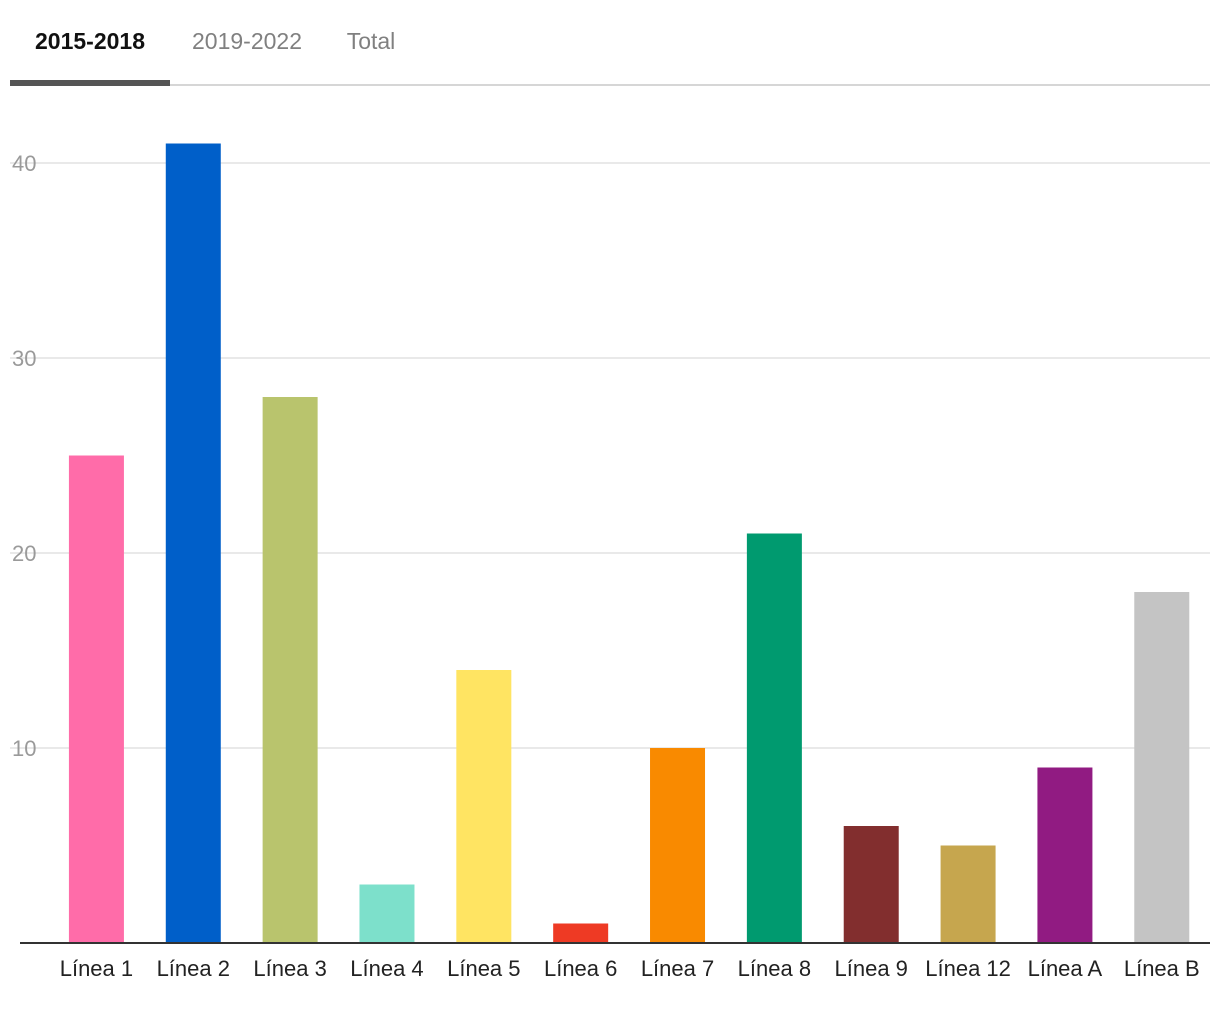 This screenshot has width=1220, height=1020. Describe the element at coordinates (96, 968) in the screenshot. I see `x-tick-label: Línea 1` at that location.